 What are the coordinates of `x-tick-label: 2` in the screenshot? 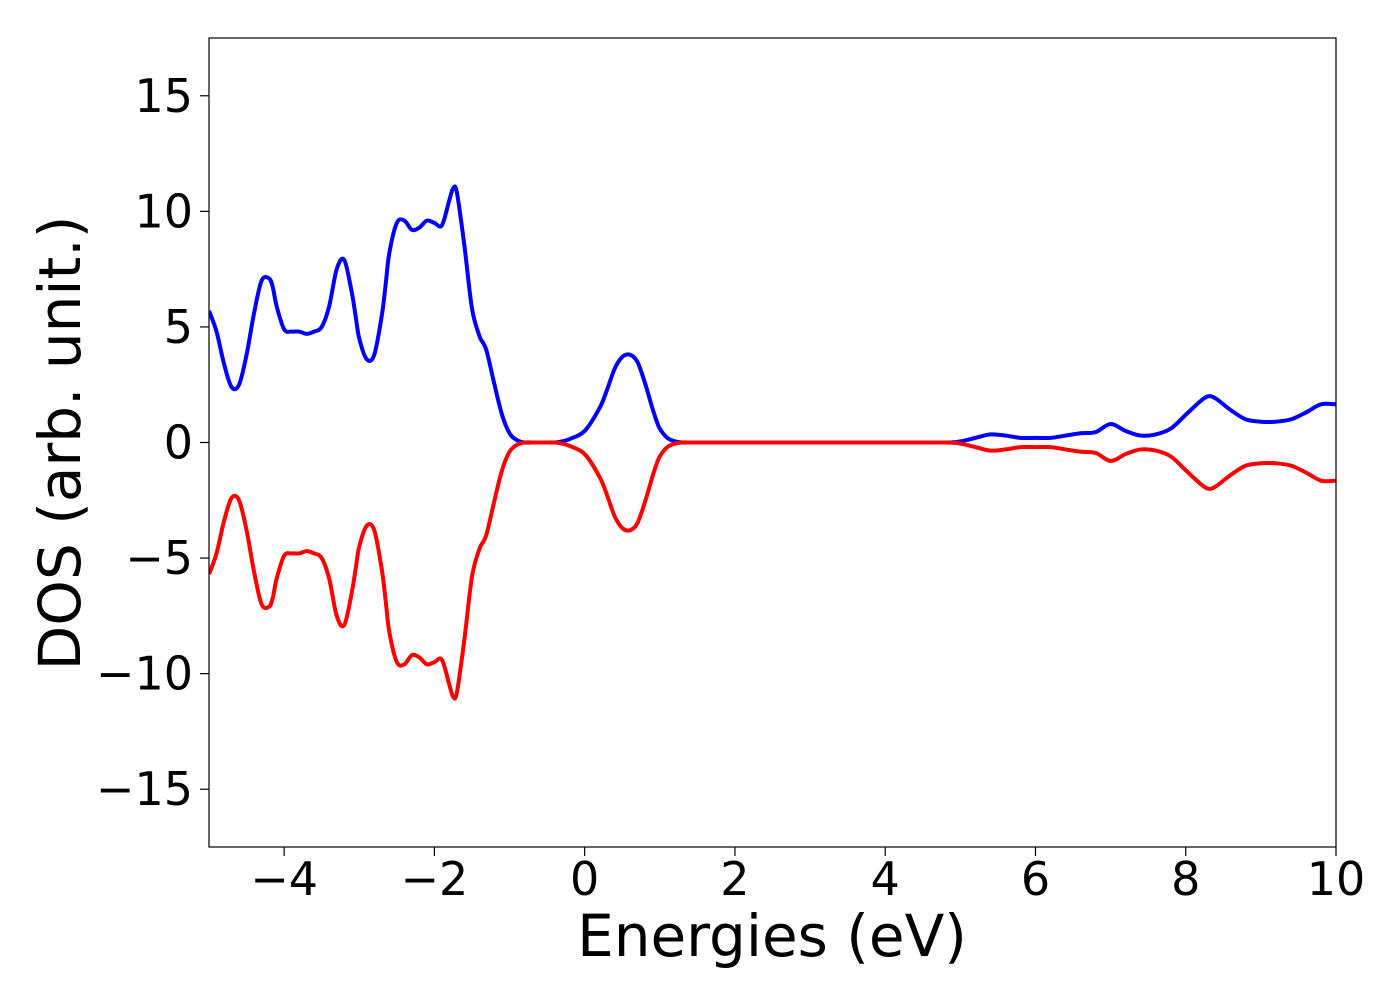 It's located at (734, 879).